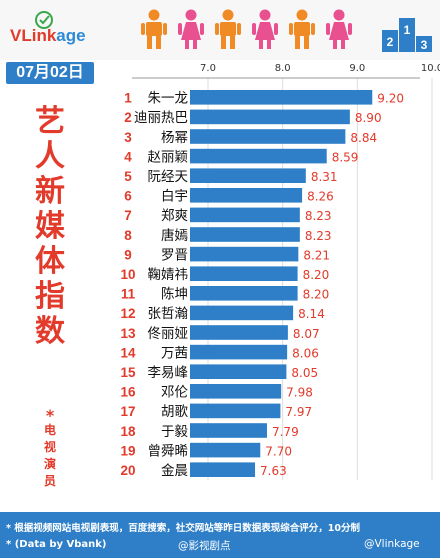 The height and width of the screenshot is (558, 440). What do you see at coordinates (246, 29) in the screenshot?
I see `people-figures-icon` at bounding box center [246, 29].